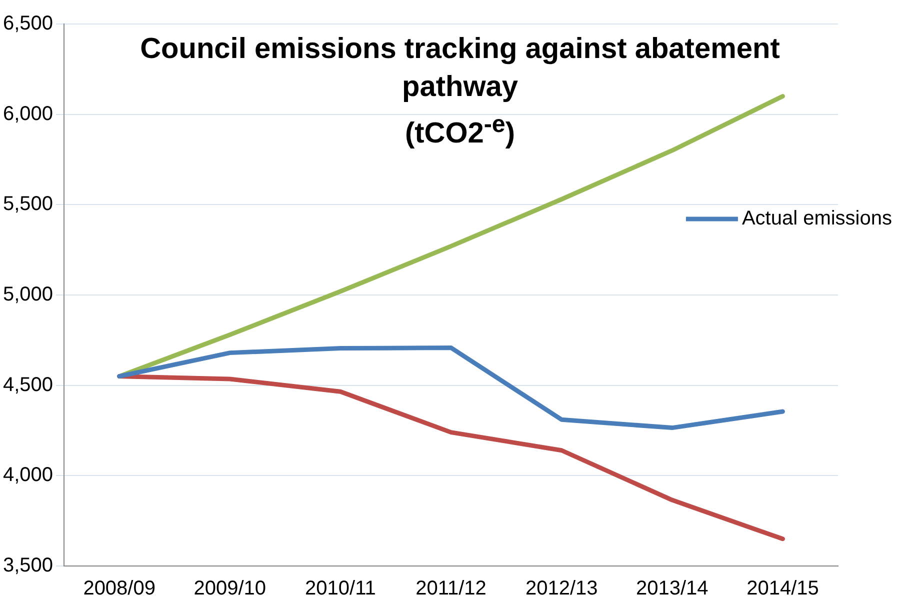 The height and width of the screenshot is (604, 898). Describe the element at coordinates (340, 589) in the screenshot. I see `x-tick-label: 2010/11` at that location.